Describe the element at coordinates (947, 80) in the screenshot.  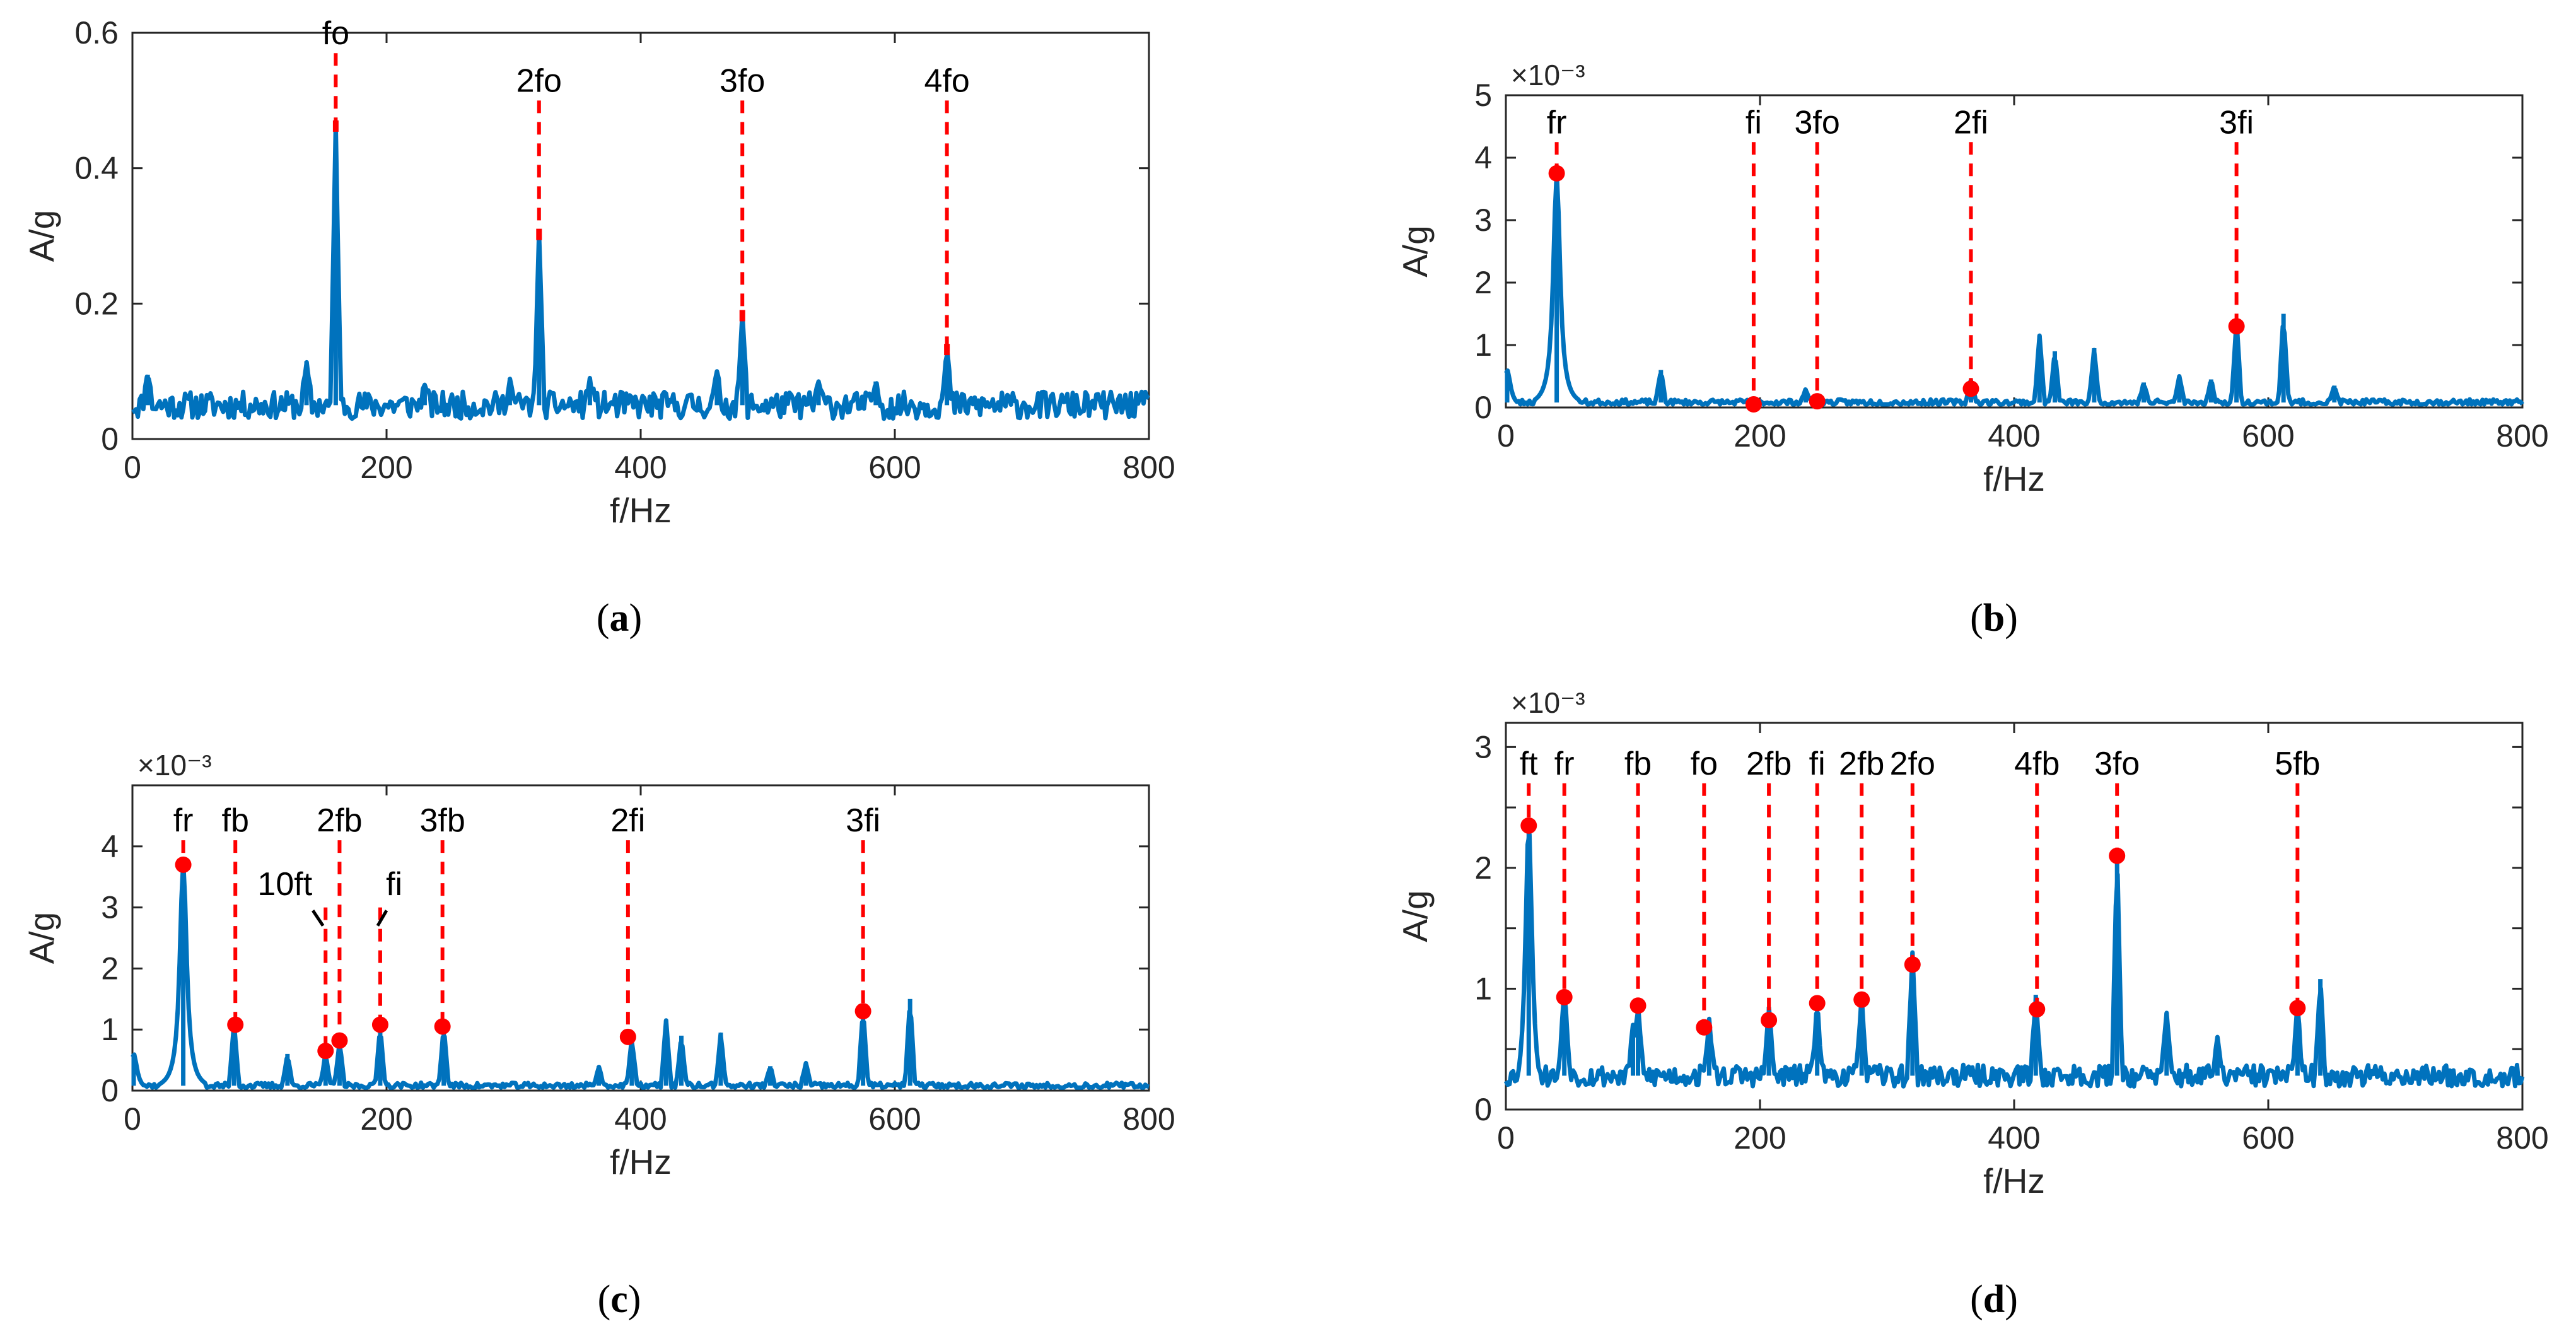
I see `annotation-label: 4fo` at that location.